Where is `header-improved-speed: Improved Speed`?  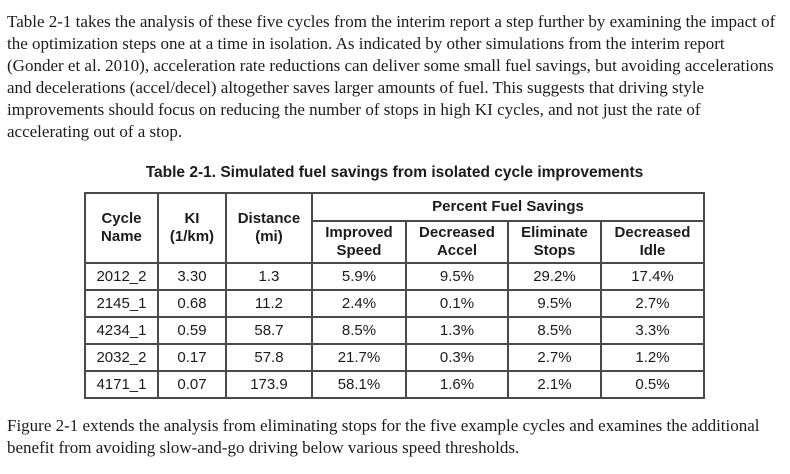 header-improved-speed: Improved Speed is located at coordinates (358, 242).